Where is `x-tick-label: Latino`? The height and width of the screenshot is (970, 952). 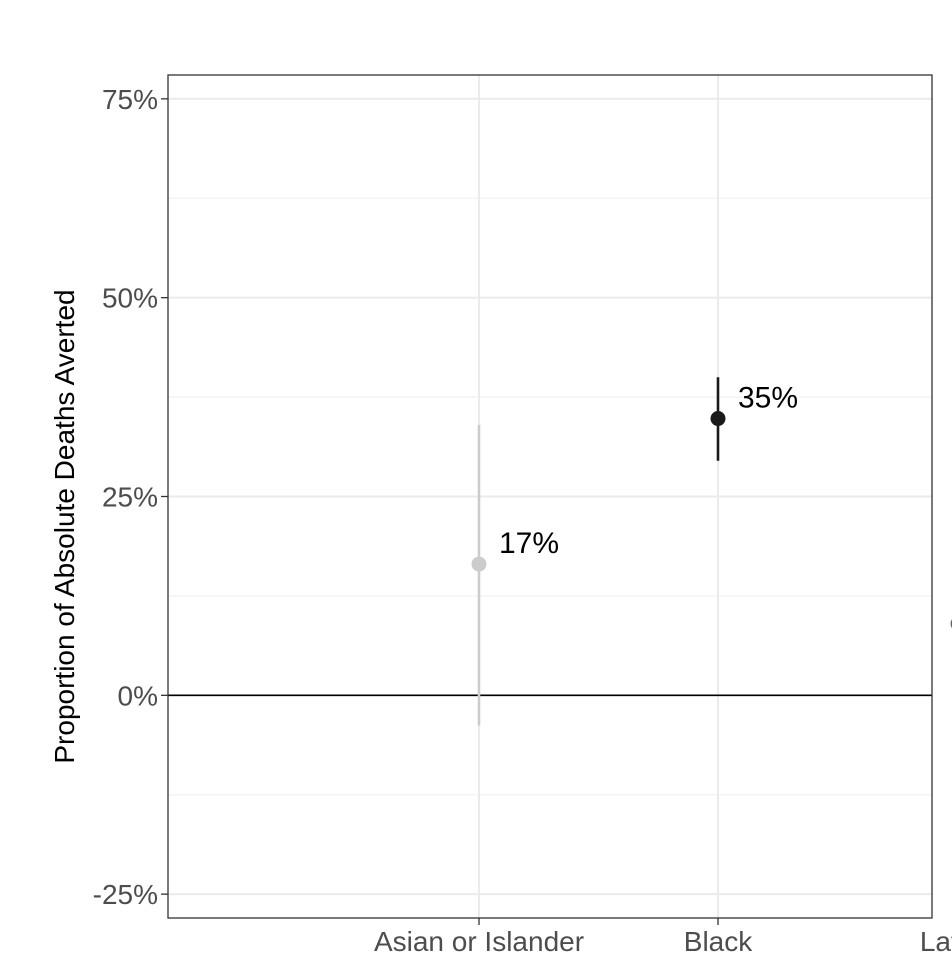 x-tick-label: Latino is located at coordinates (936, 941).